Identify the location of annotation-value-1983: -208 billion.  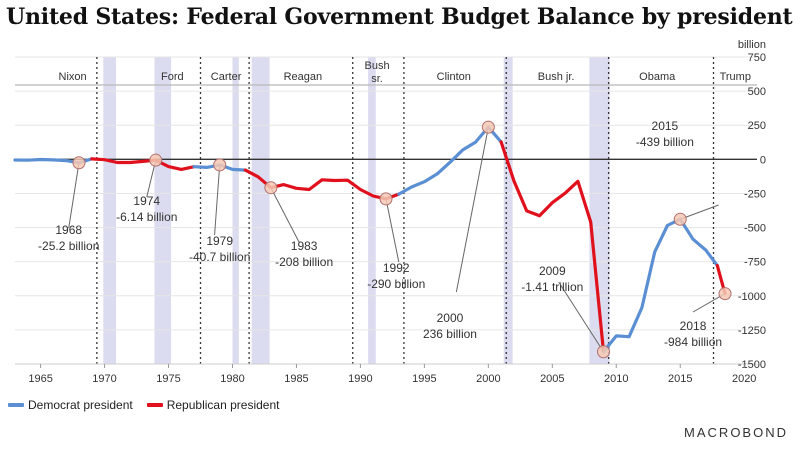
(304, 262).